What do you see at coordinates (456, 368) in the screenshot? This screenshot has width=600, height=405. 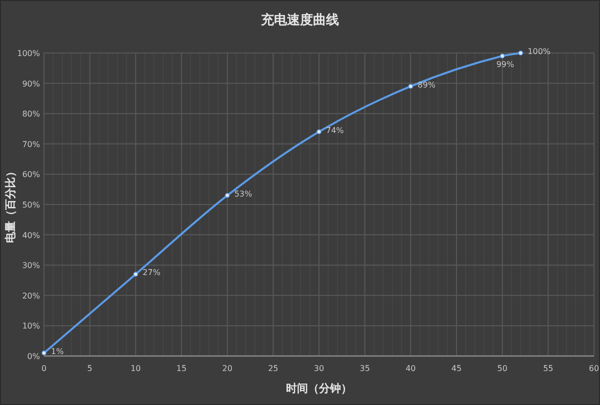 I see `x-tick-label: 45` at bounding box center [456, 368].